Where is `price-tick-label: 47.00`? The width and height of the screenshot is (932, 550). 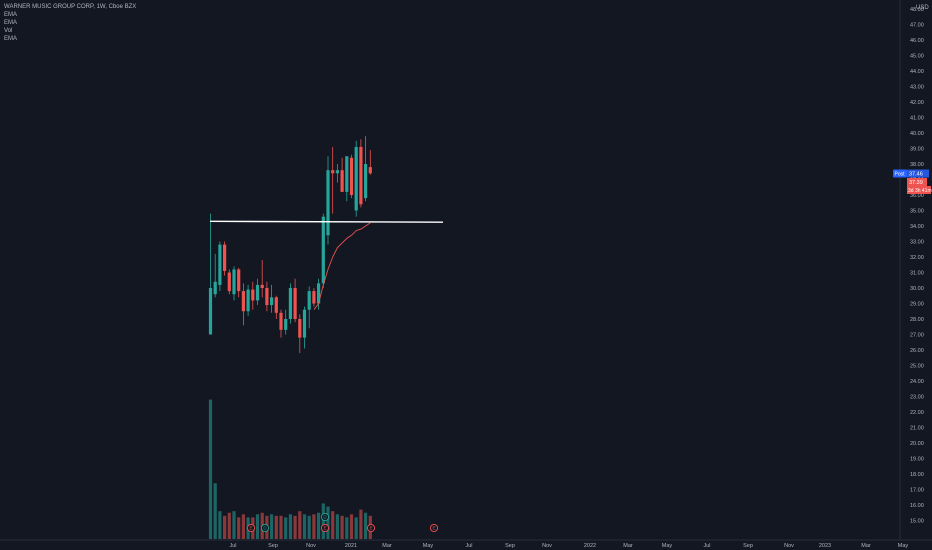 price-tick-label: 47.00 is located at coordinates (917, 26).